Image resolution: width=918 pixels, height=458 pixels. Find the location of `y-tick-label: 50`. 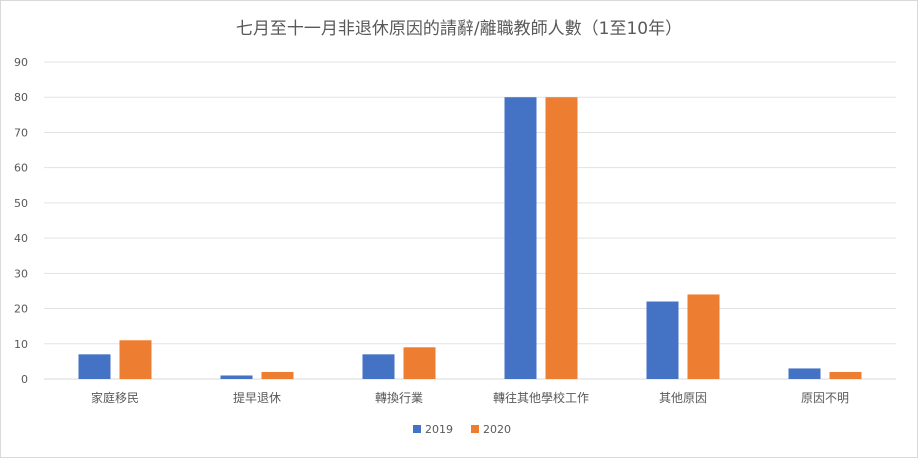

y-tick-label: 50 is located at coordinates (21, 203).